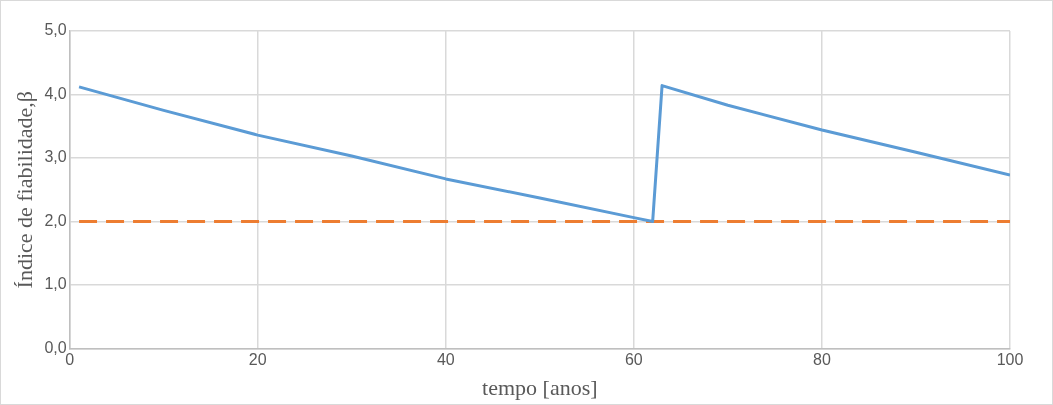 The image size is (1053, 405). What do you see at coordinates (55, 284) in the screenshot?
I see `y-tick-label: 1,0` at bounding box center [55, 284].